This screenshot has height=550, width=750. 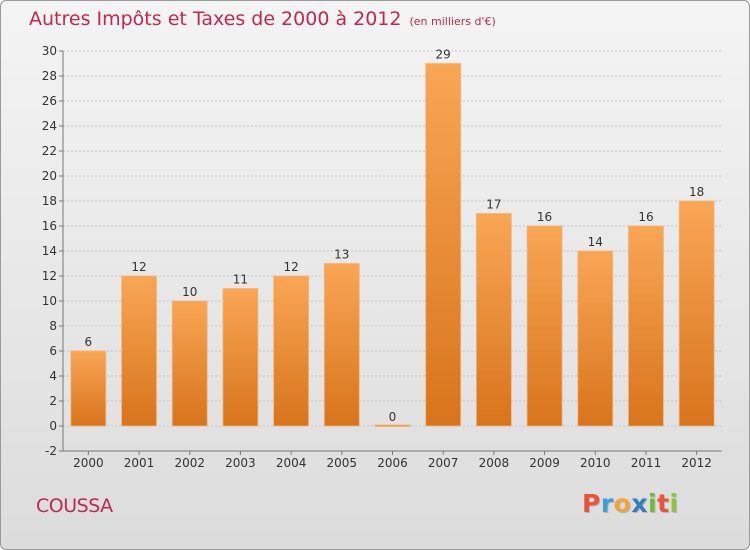 What do you see at coordinates (215, 19) in the screenshot?
I see `chart-title: Autres Impôts et Taxes de 2000 à 2012` at bounding box center [215, 19].